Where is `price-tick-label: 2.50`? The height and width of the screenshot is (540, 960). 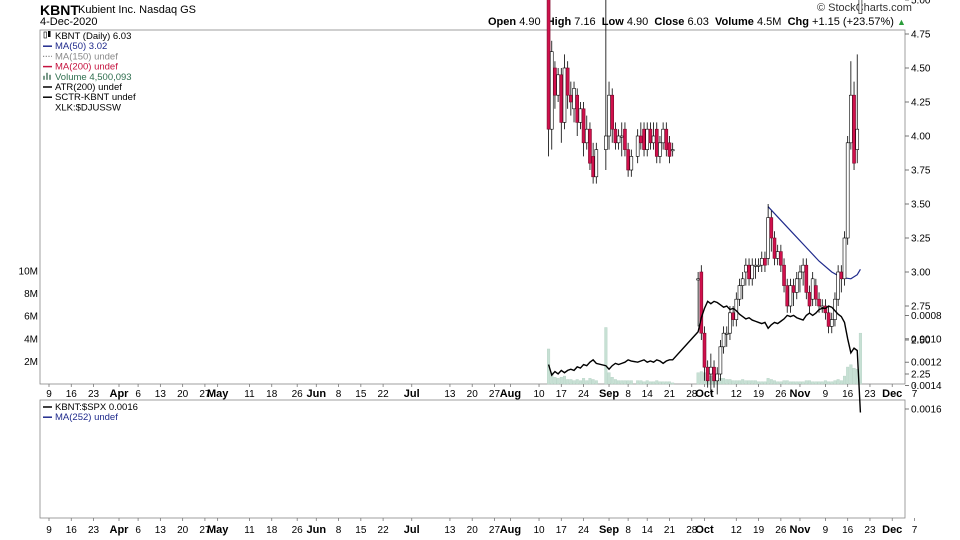 price-tick-label: 2.50 is located at coordinates (921, 341).